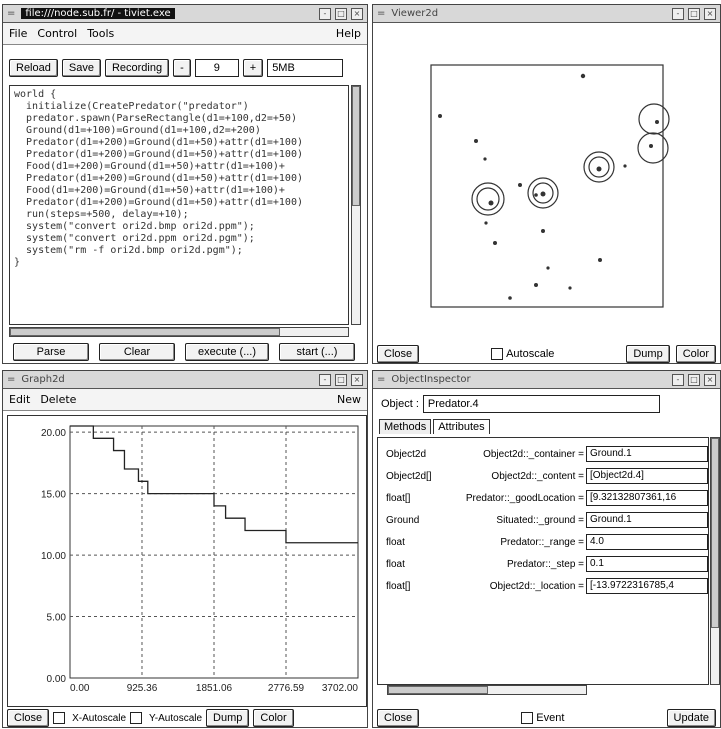  I want to click on attributes-horizontal-scrollbar, so click(487, 690).